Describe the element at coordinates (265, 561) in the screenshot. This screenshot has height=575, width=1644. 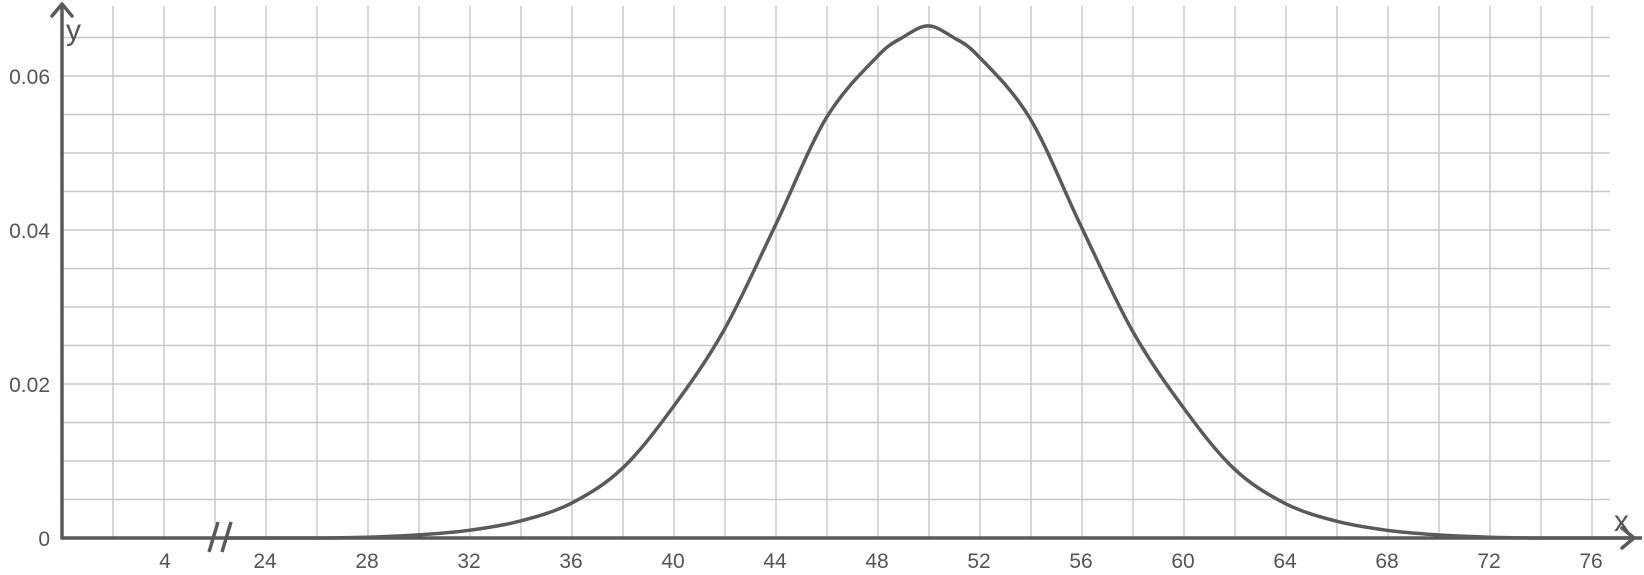
I see `x-tick-label: 24` at that location.